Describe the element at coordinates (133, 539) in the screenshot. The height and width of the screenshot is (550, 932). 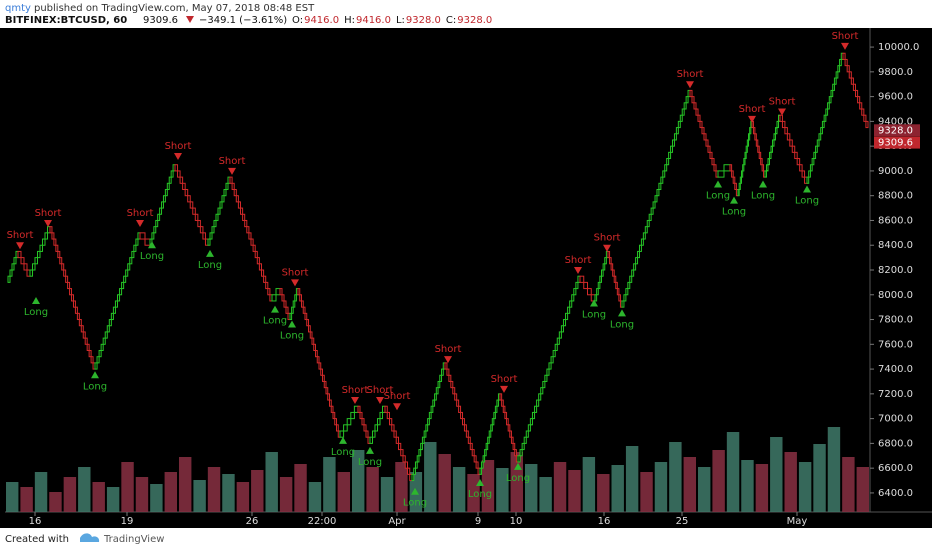
I see `brand: TradingView` at that location.